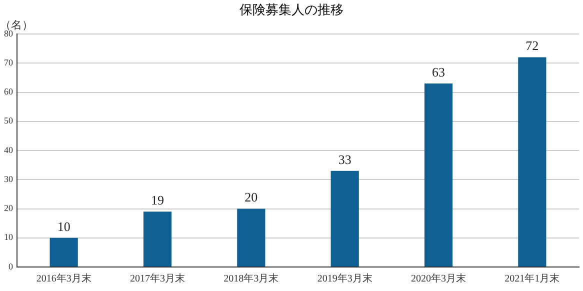 This screenshot has width=583, height=291. Describe the element at coordinates (438, 278) in the screenshot. I see `x-tick-label: 2020年3月末` at that location.